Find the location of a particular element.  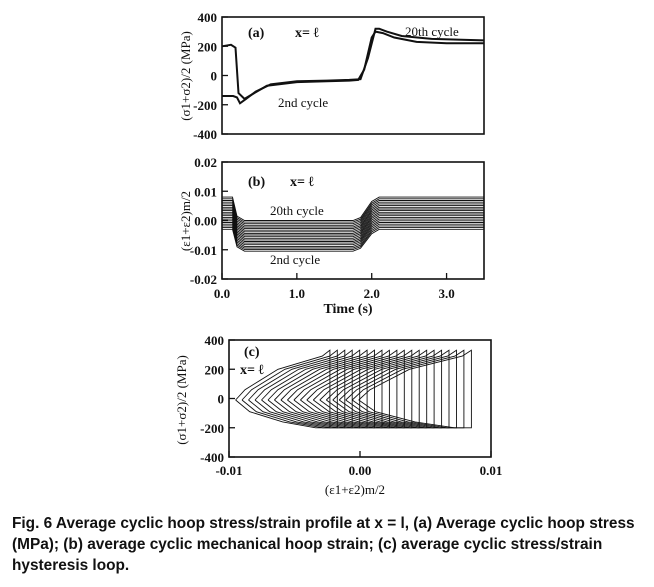

panel-b-xtick-label: 3.0 is located at coordinates (446, 293).